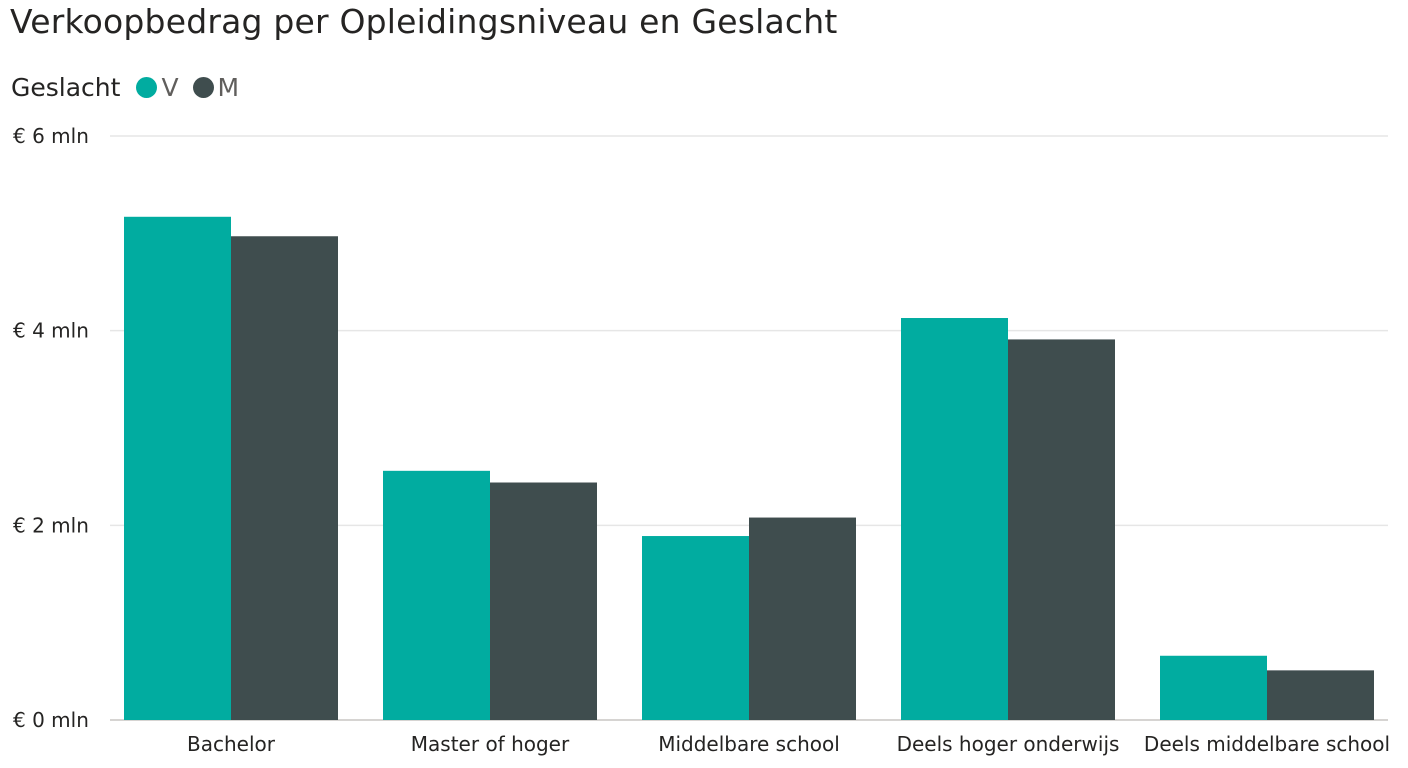 The height and width of the screenshot is (768, 1408). What do you see at coordinates (231, 744) in the screenshot?
I see `x-category-label: Bachelor` at bounding box center [231, 744].